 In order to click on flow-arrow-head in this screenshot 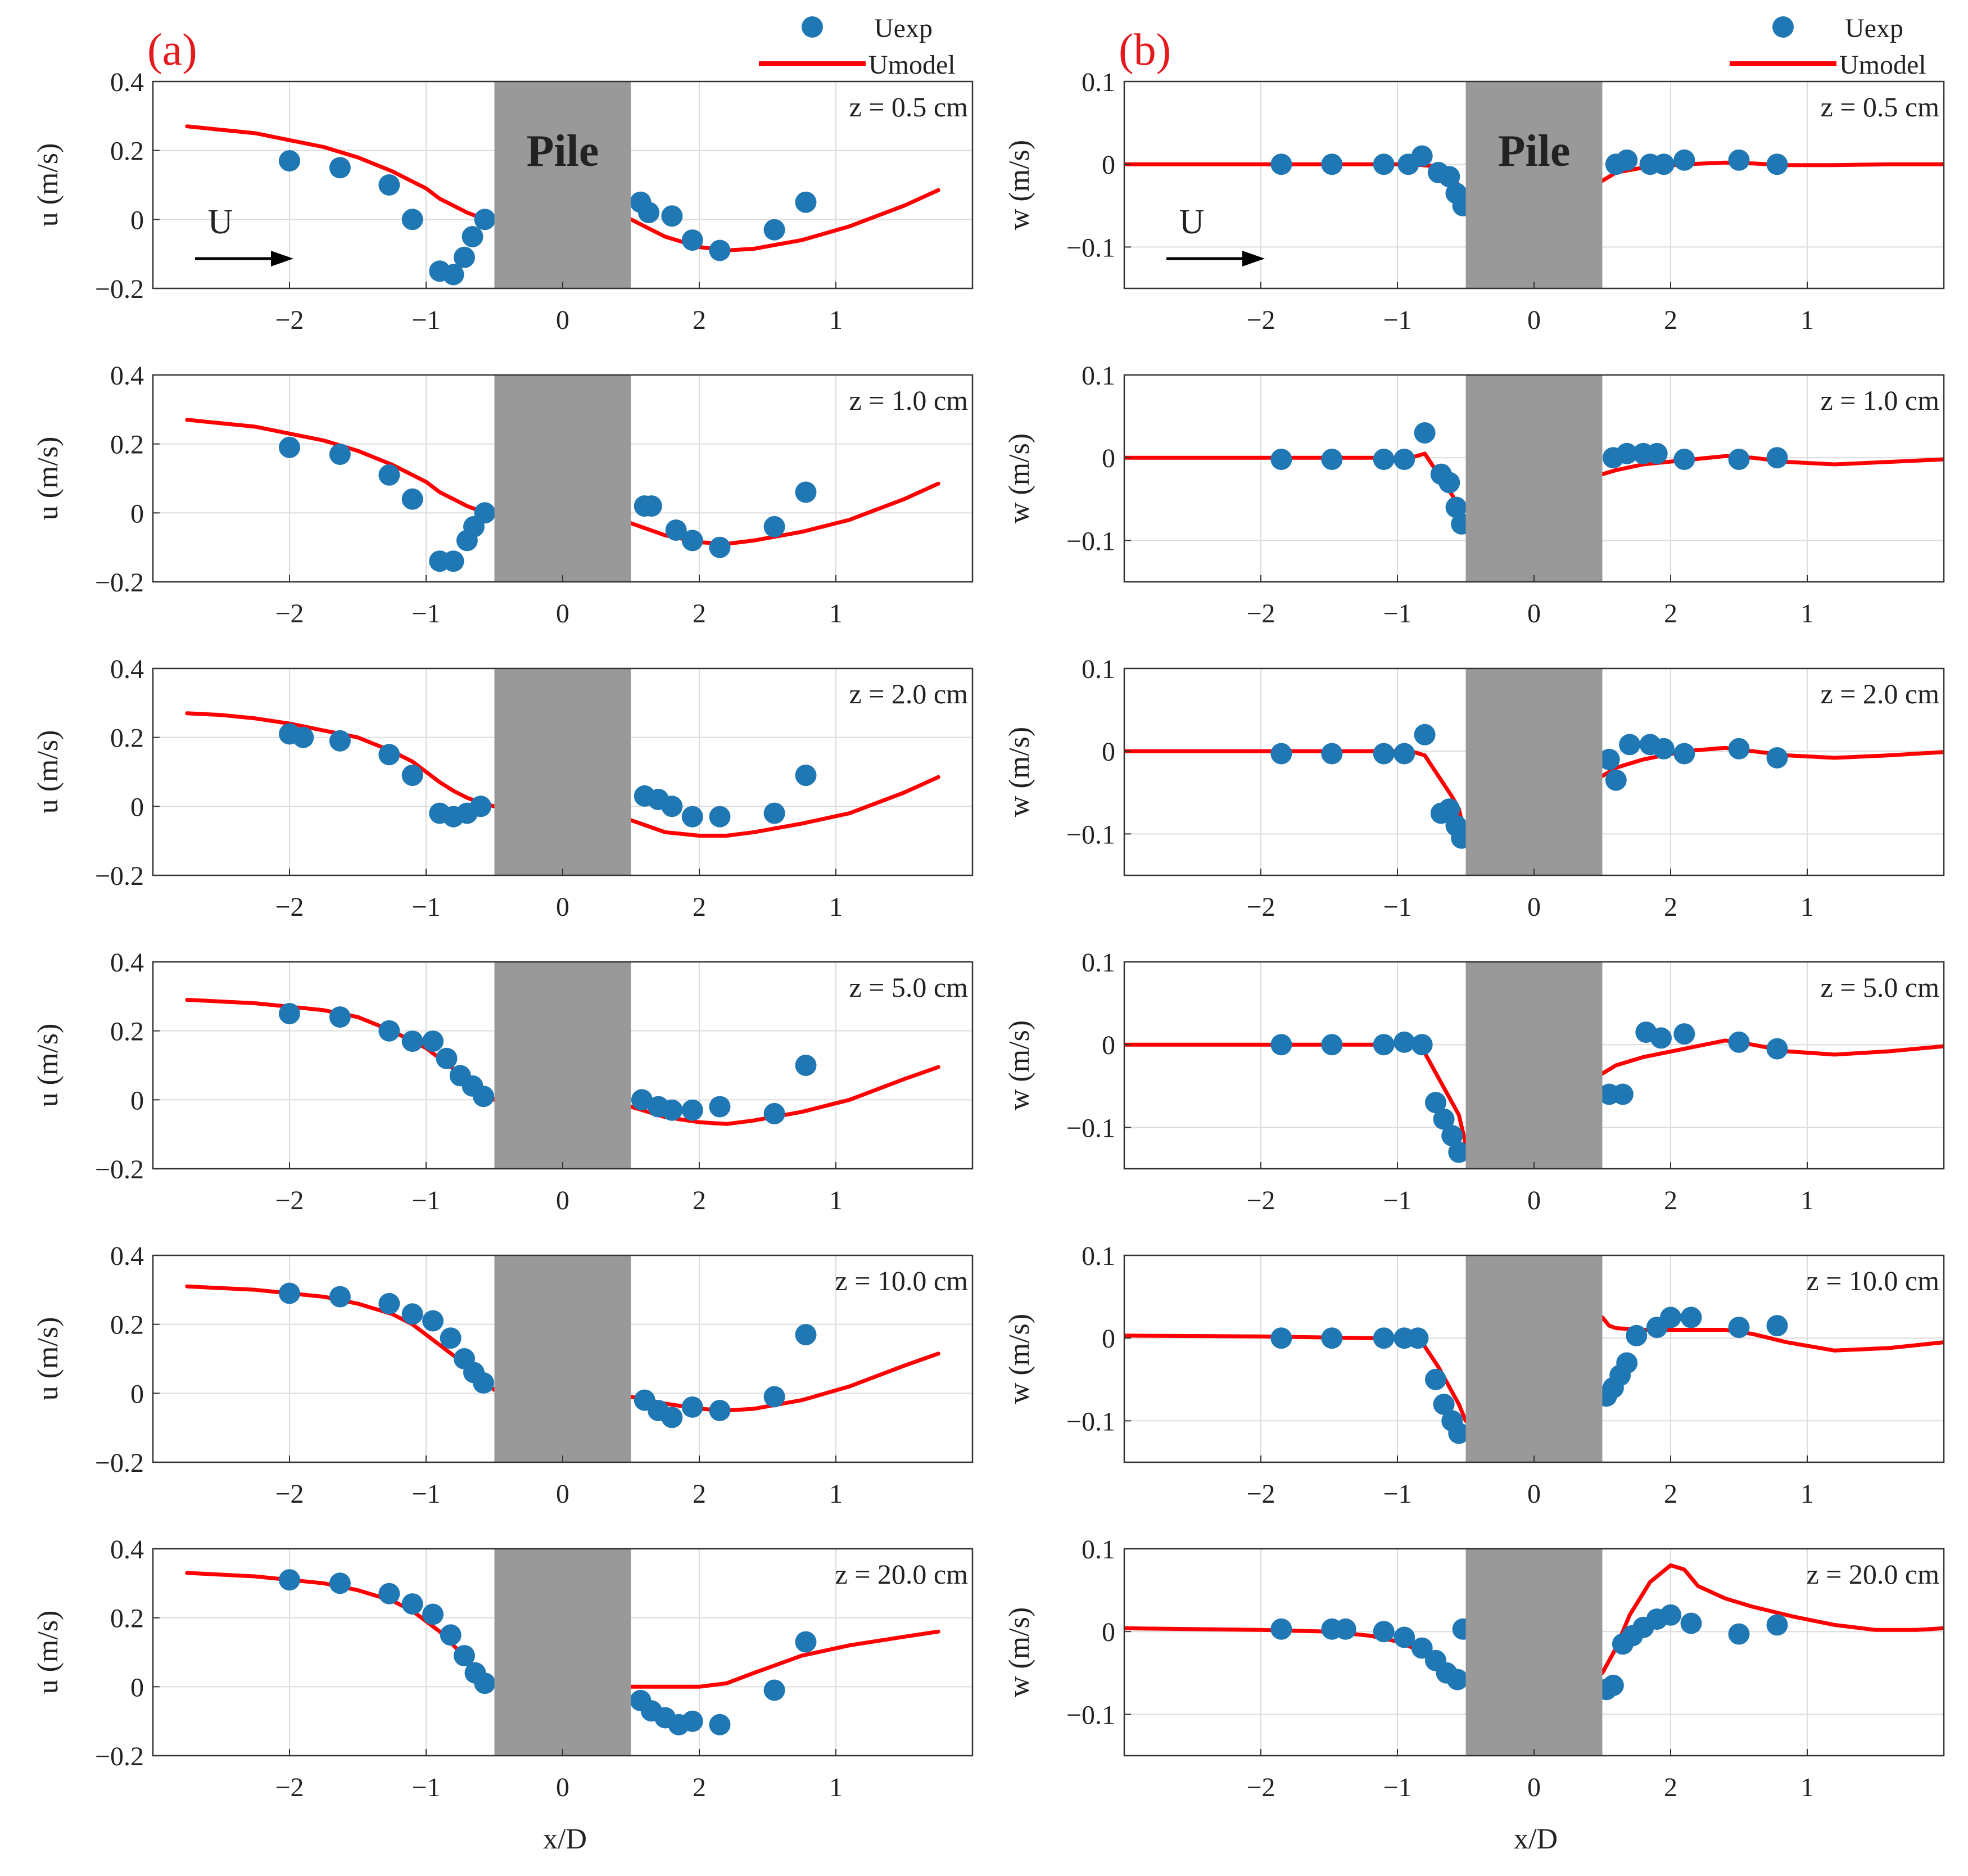, I will do `click(282, 258)`.